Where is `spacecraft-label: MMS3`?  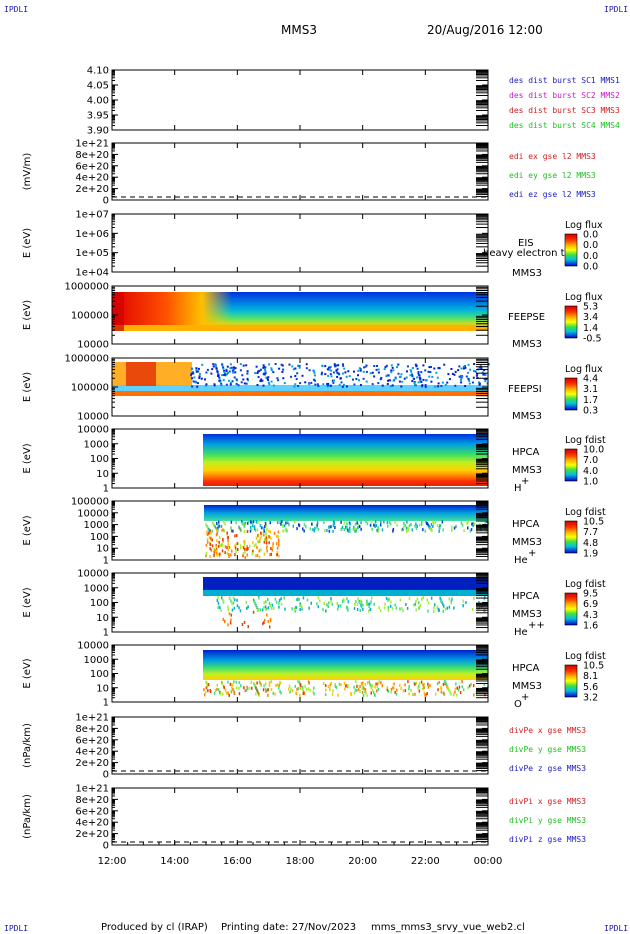
spacecraft-label: MMS3 is located at coordinates (527, 470).